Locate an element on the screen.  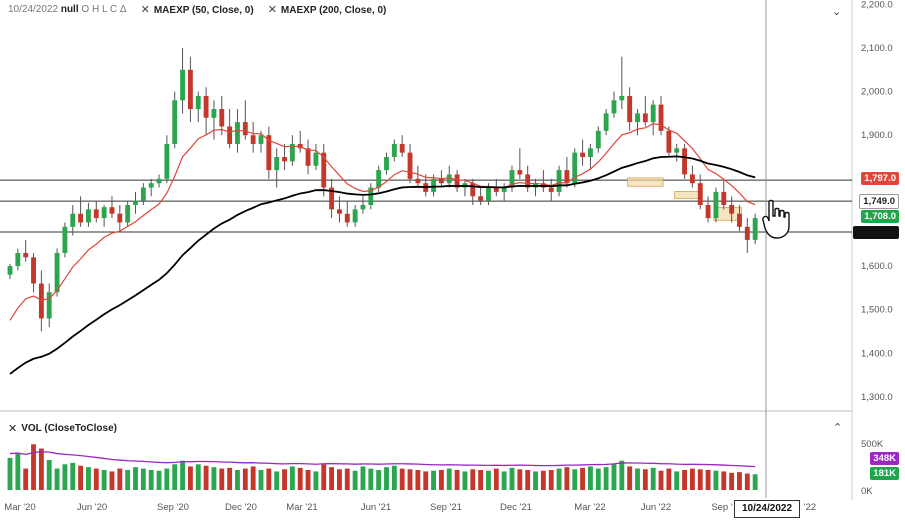
x-tick-label: Mar '22 is located at coordinates (589, 507).